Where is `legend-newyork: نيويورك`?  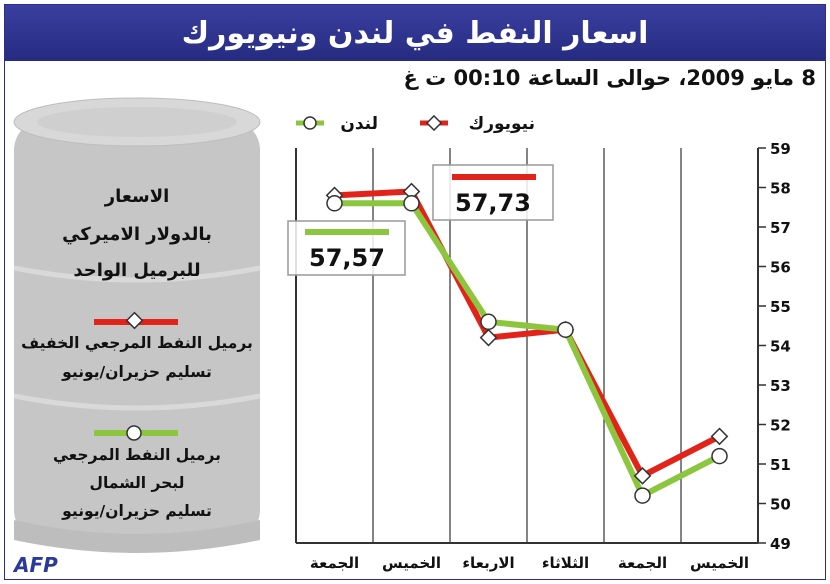 legend-newyork: نيويورك is located at coordinates (502, 124).